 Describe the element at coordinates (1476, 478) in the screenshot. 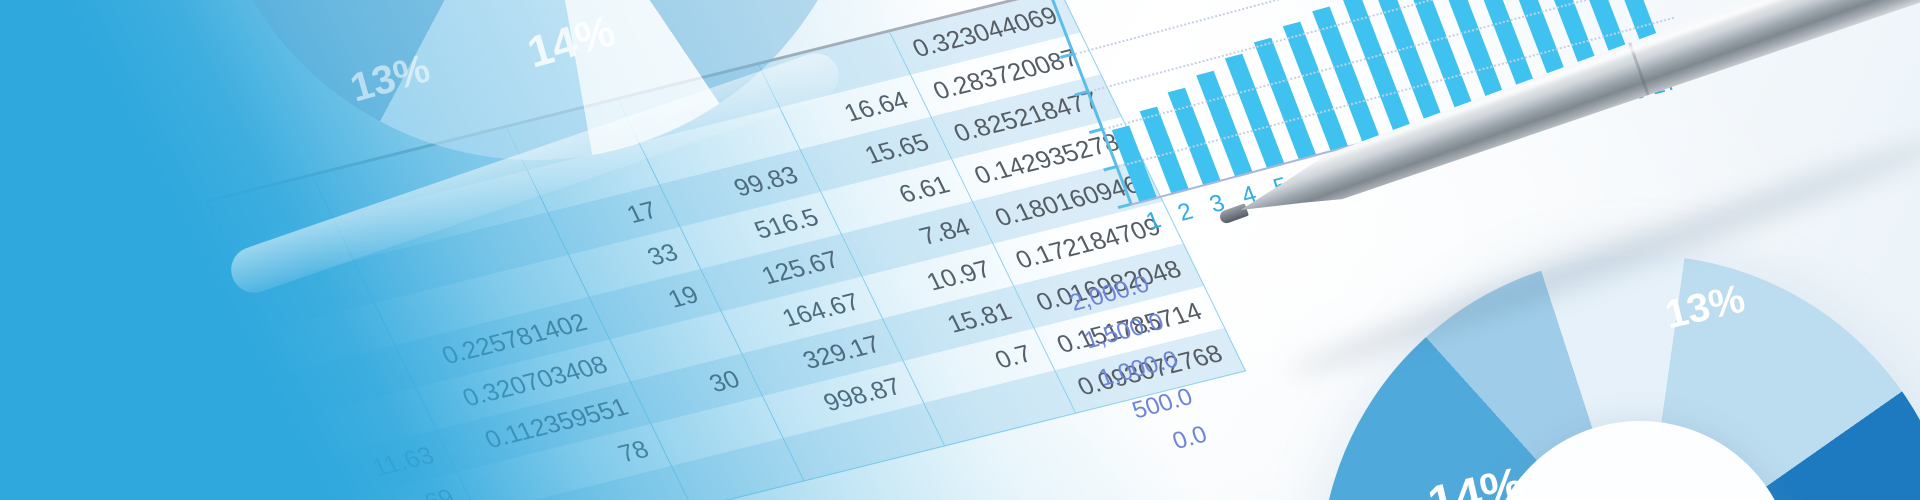

I see `pie-bottom-right-label-14: 14%` at that location.